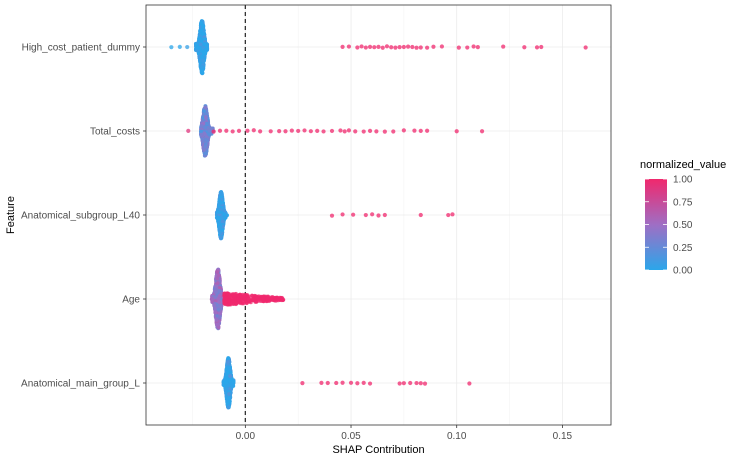 The height and width of the screenshot is (463, 750). What do you see at coordinates (378, 450) in the screenshot?
I see `x-axis-title: SHAP Contribution` at bounding box center [378, 450].